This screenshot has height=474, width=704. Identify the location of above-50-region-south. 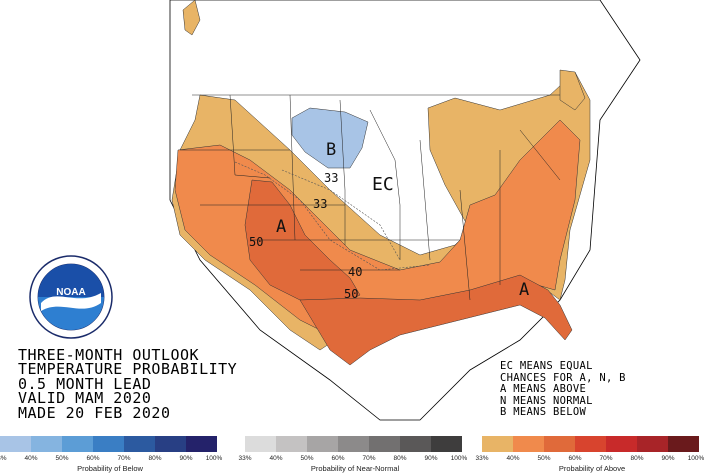
(436, 320).